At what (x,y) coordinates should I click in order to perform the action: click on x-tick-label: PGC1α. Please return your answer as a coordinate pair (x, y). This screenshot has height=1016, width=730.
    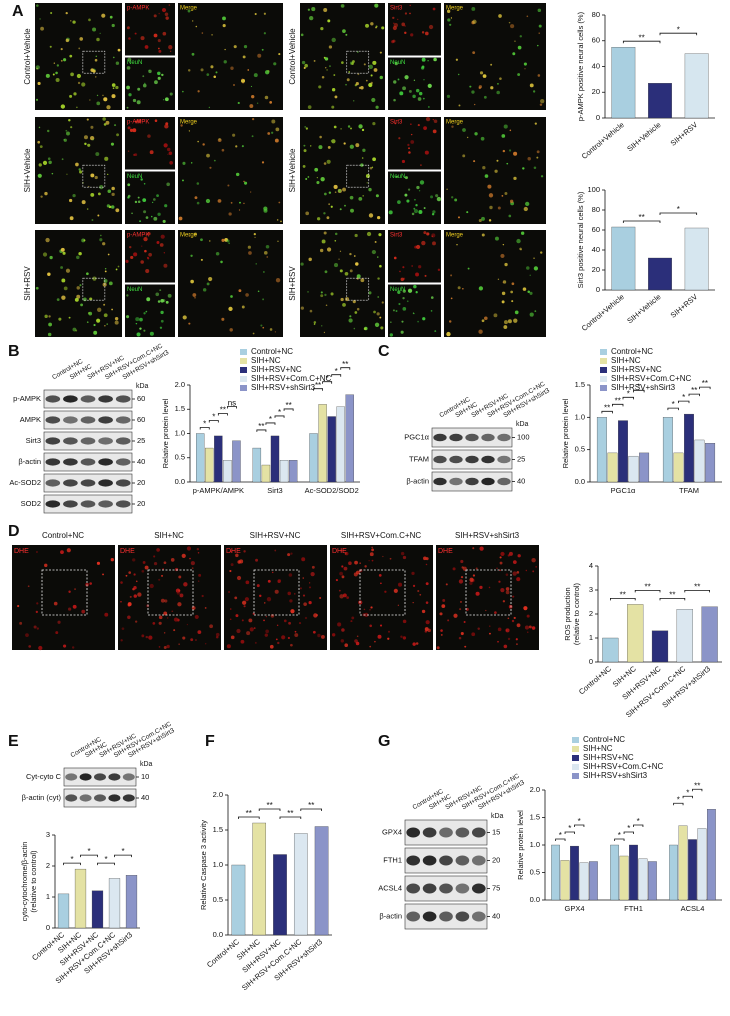
    Looking at the image, I should click on (623, 490).